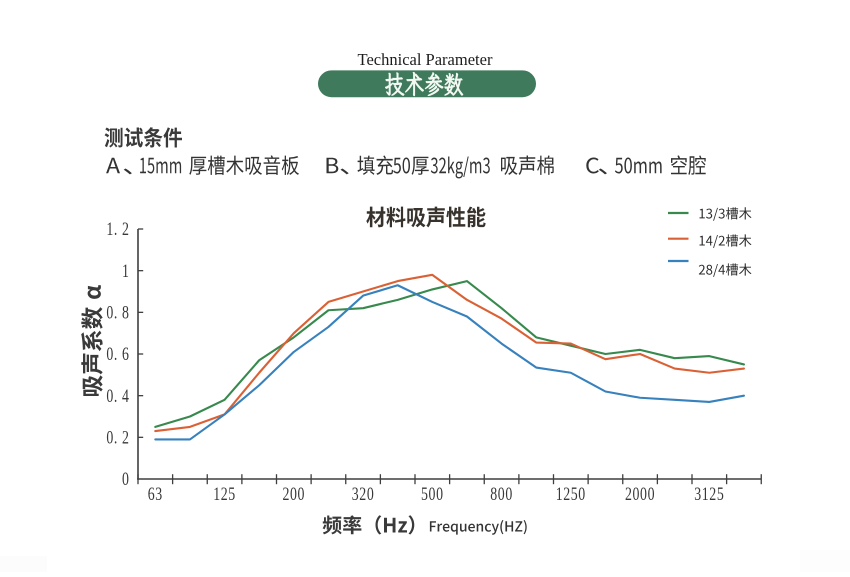  I want to click on svg-text: 1250, so click(571, 494).